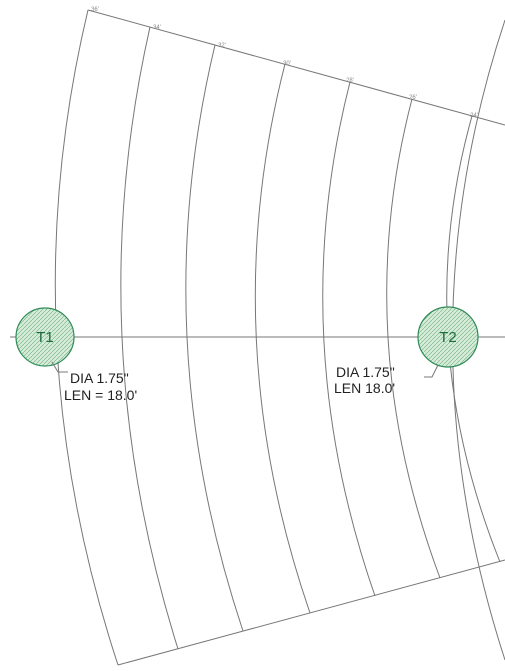 Image resolution: width=505 pixels, height=671 pixels. I want to click on tendon-tag: T1, so click(45, 337).